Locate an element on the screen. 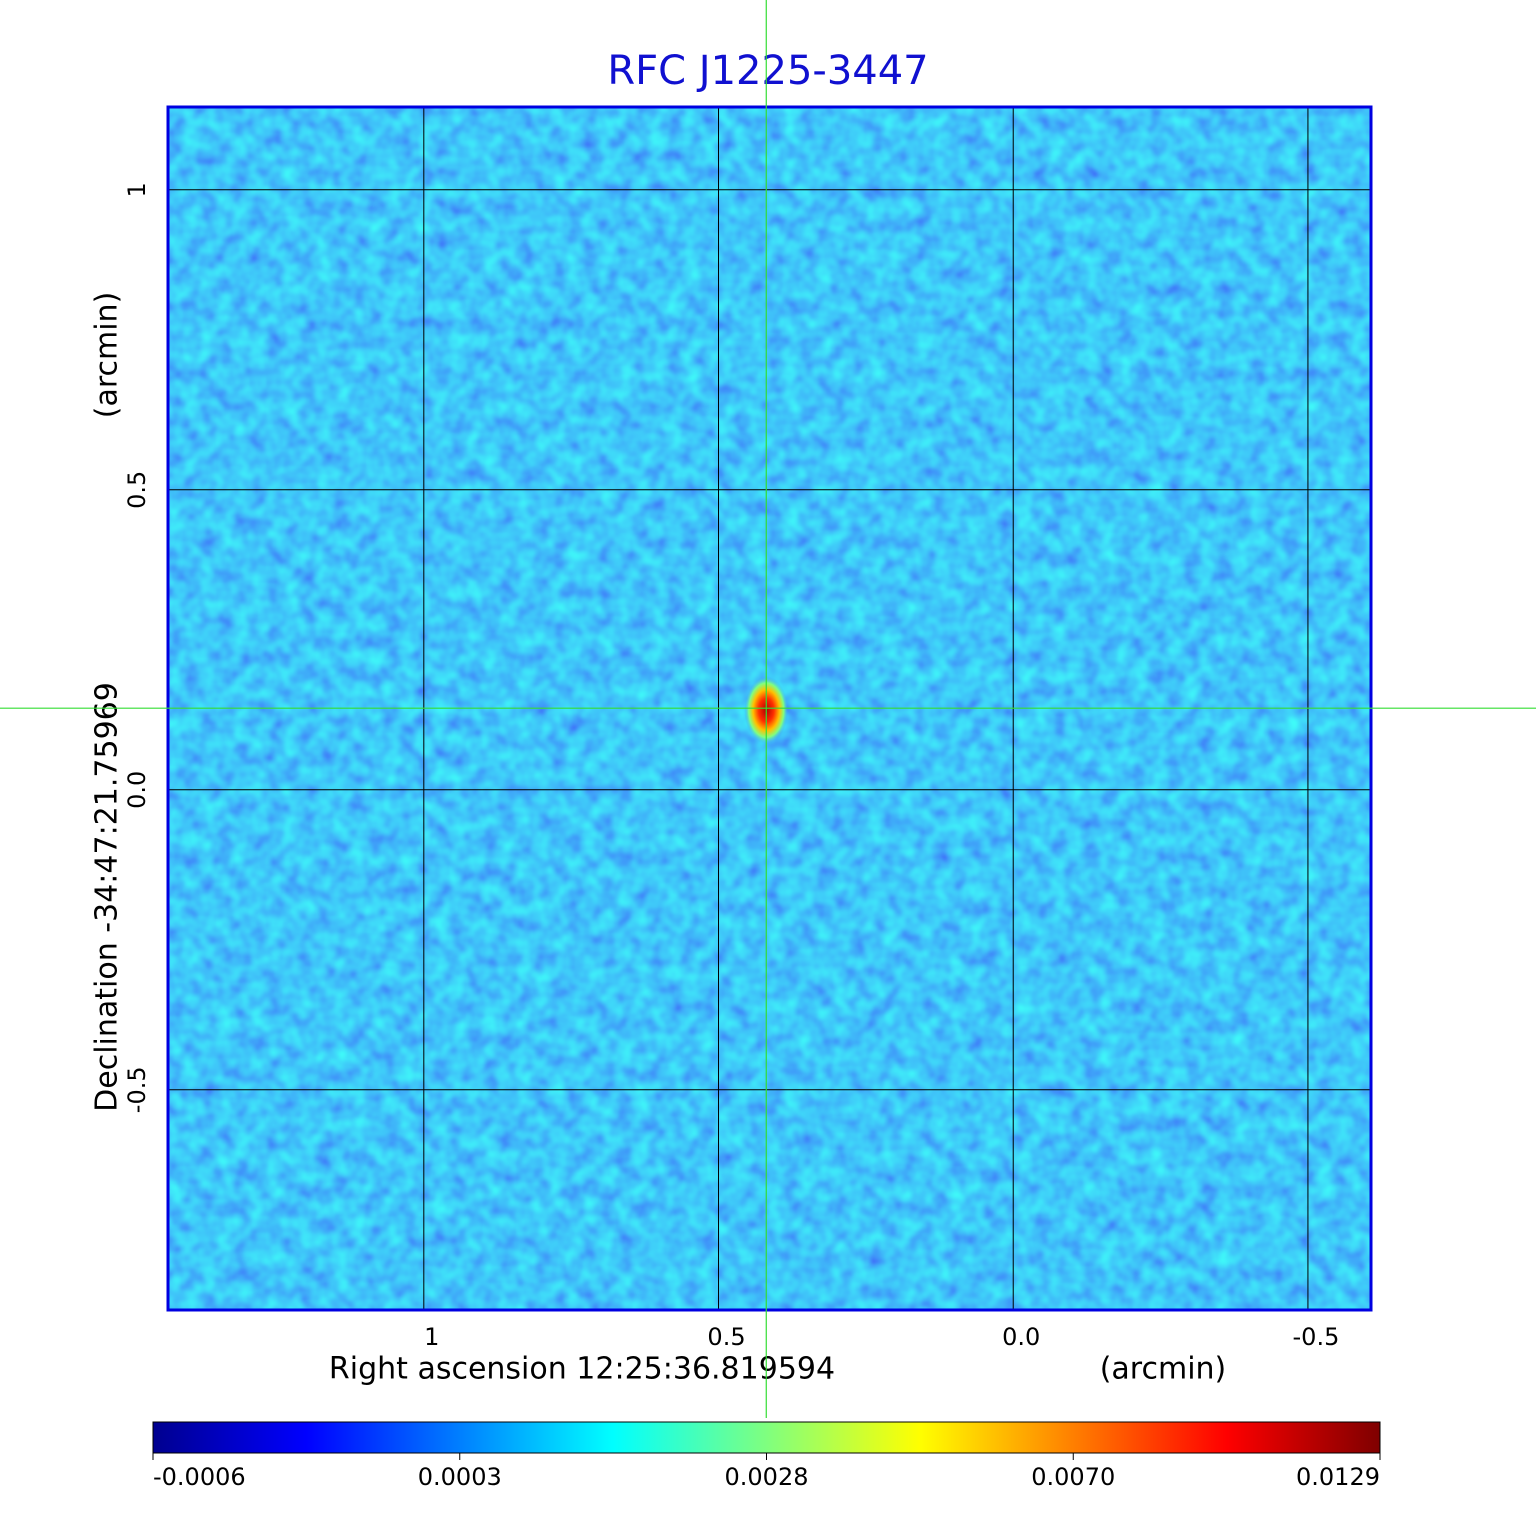 This screenshot has width=1536, height=1515. x-tick-label: 1 is located at coordinates (431, 1337).